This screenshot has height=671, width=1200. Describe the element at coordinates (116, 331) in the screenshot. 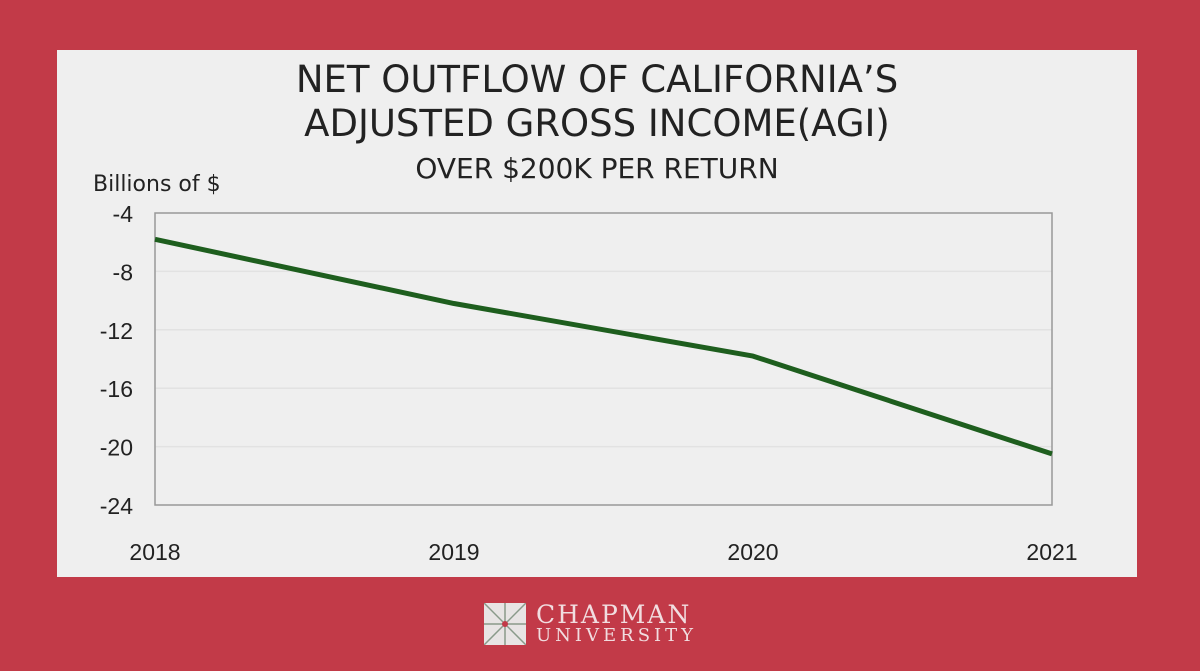

I see `y-tick-label: -12` at that location.